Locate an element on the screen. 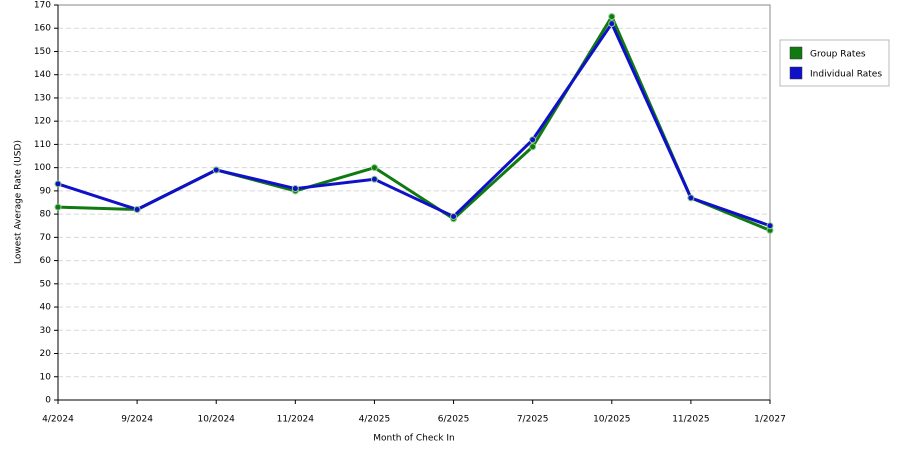 The height and width of the screenshot is (450, 900). y-tick-label: 100 is located at coordinates (42, 168).